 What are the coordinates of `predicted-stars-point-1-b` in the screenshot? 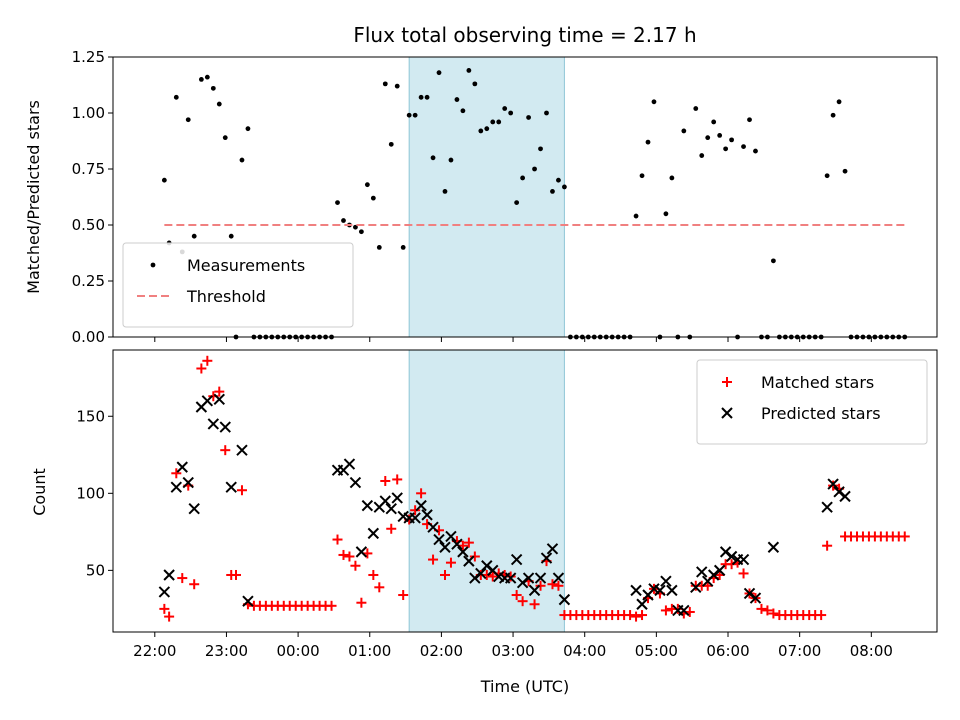 It's located at (169, 575).